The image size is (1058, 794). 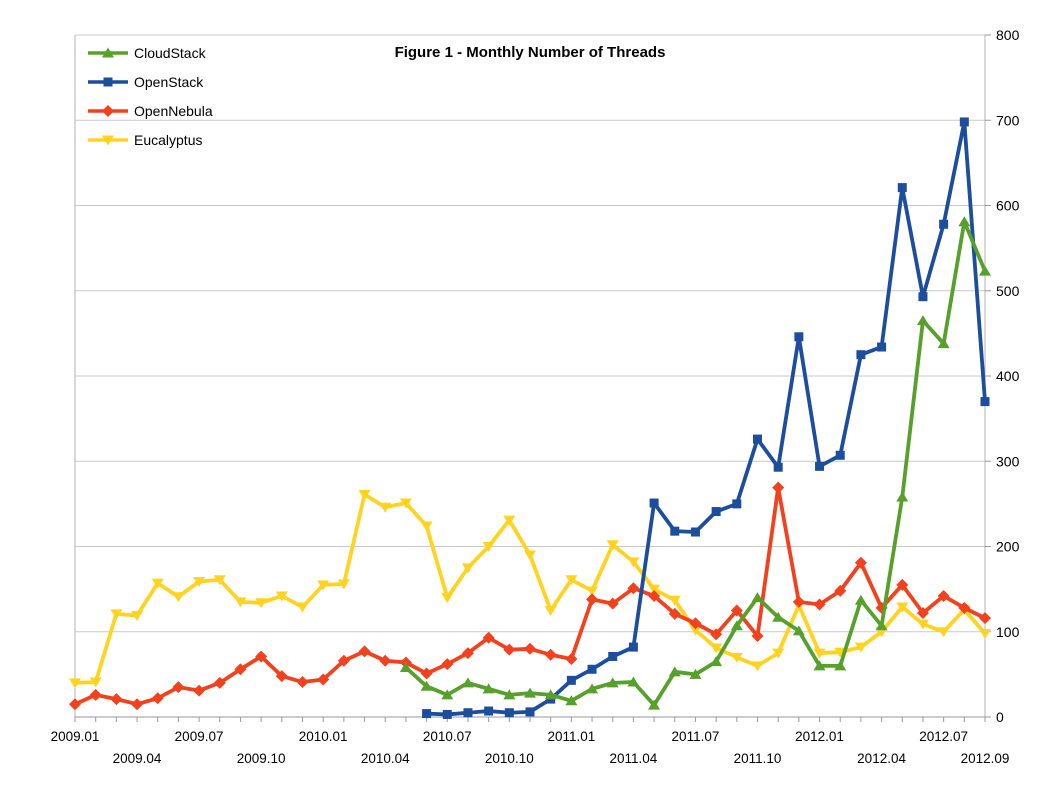 I want to click on x-tick-label: 2012.09, so click(x=985, y=758).